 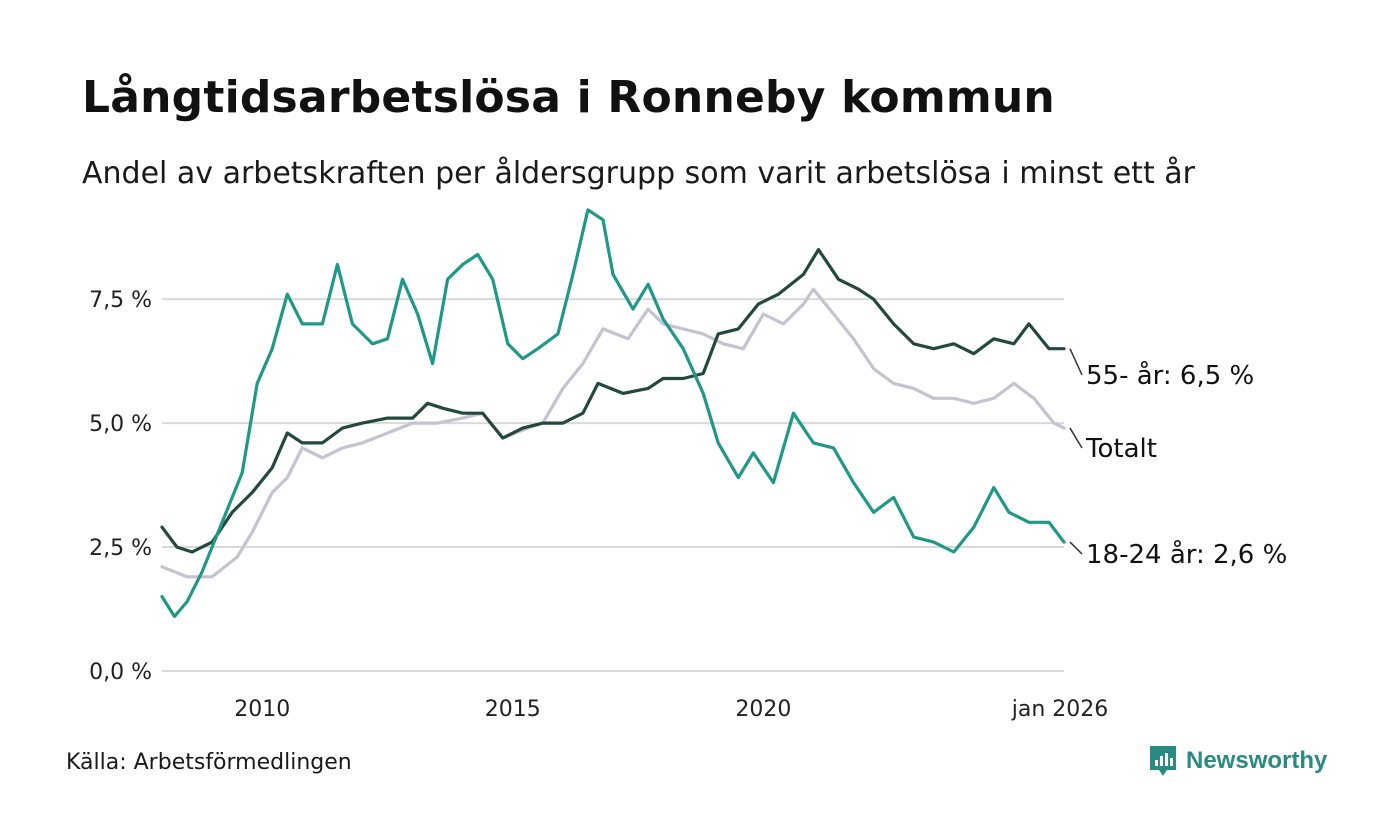 I want to click on y-axis: 0,0 % 2,5 % 5,0 % 7,5 %, so click(x=120, y=486).